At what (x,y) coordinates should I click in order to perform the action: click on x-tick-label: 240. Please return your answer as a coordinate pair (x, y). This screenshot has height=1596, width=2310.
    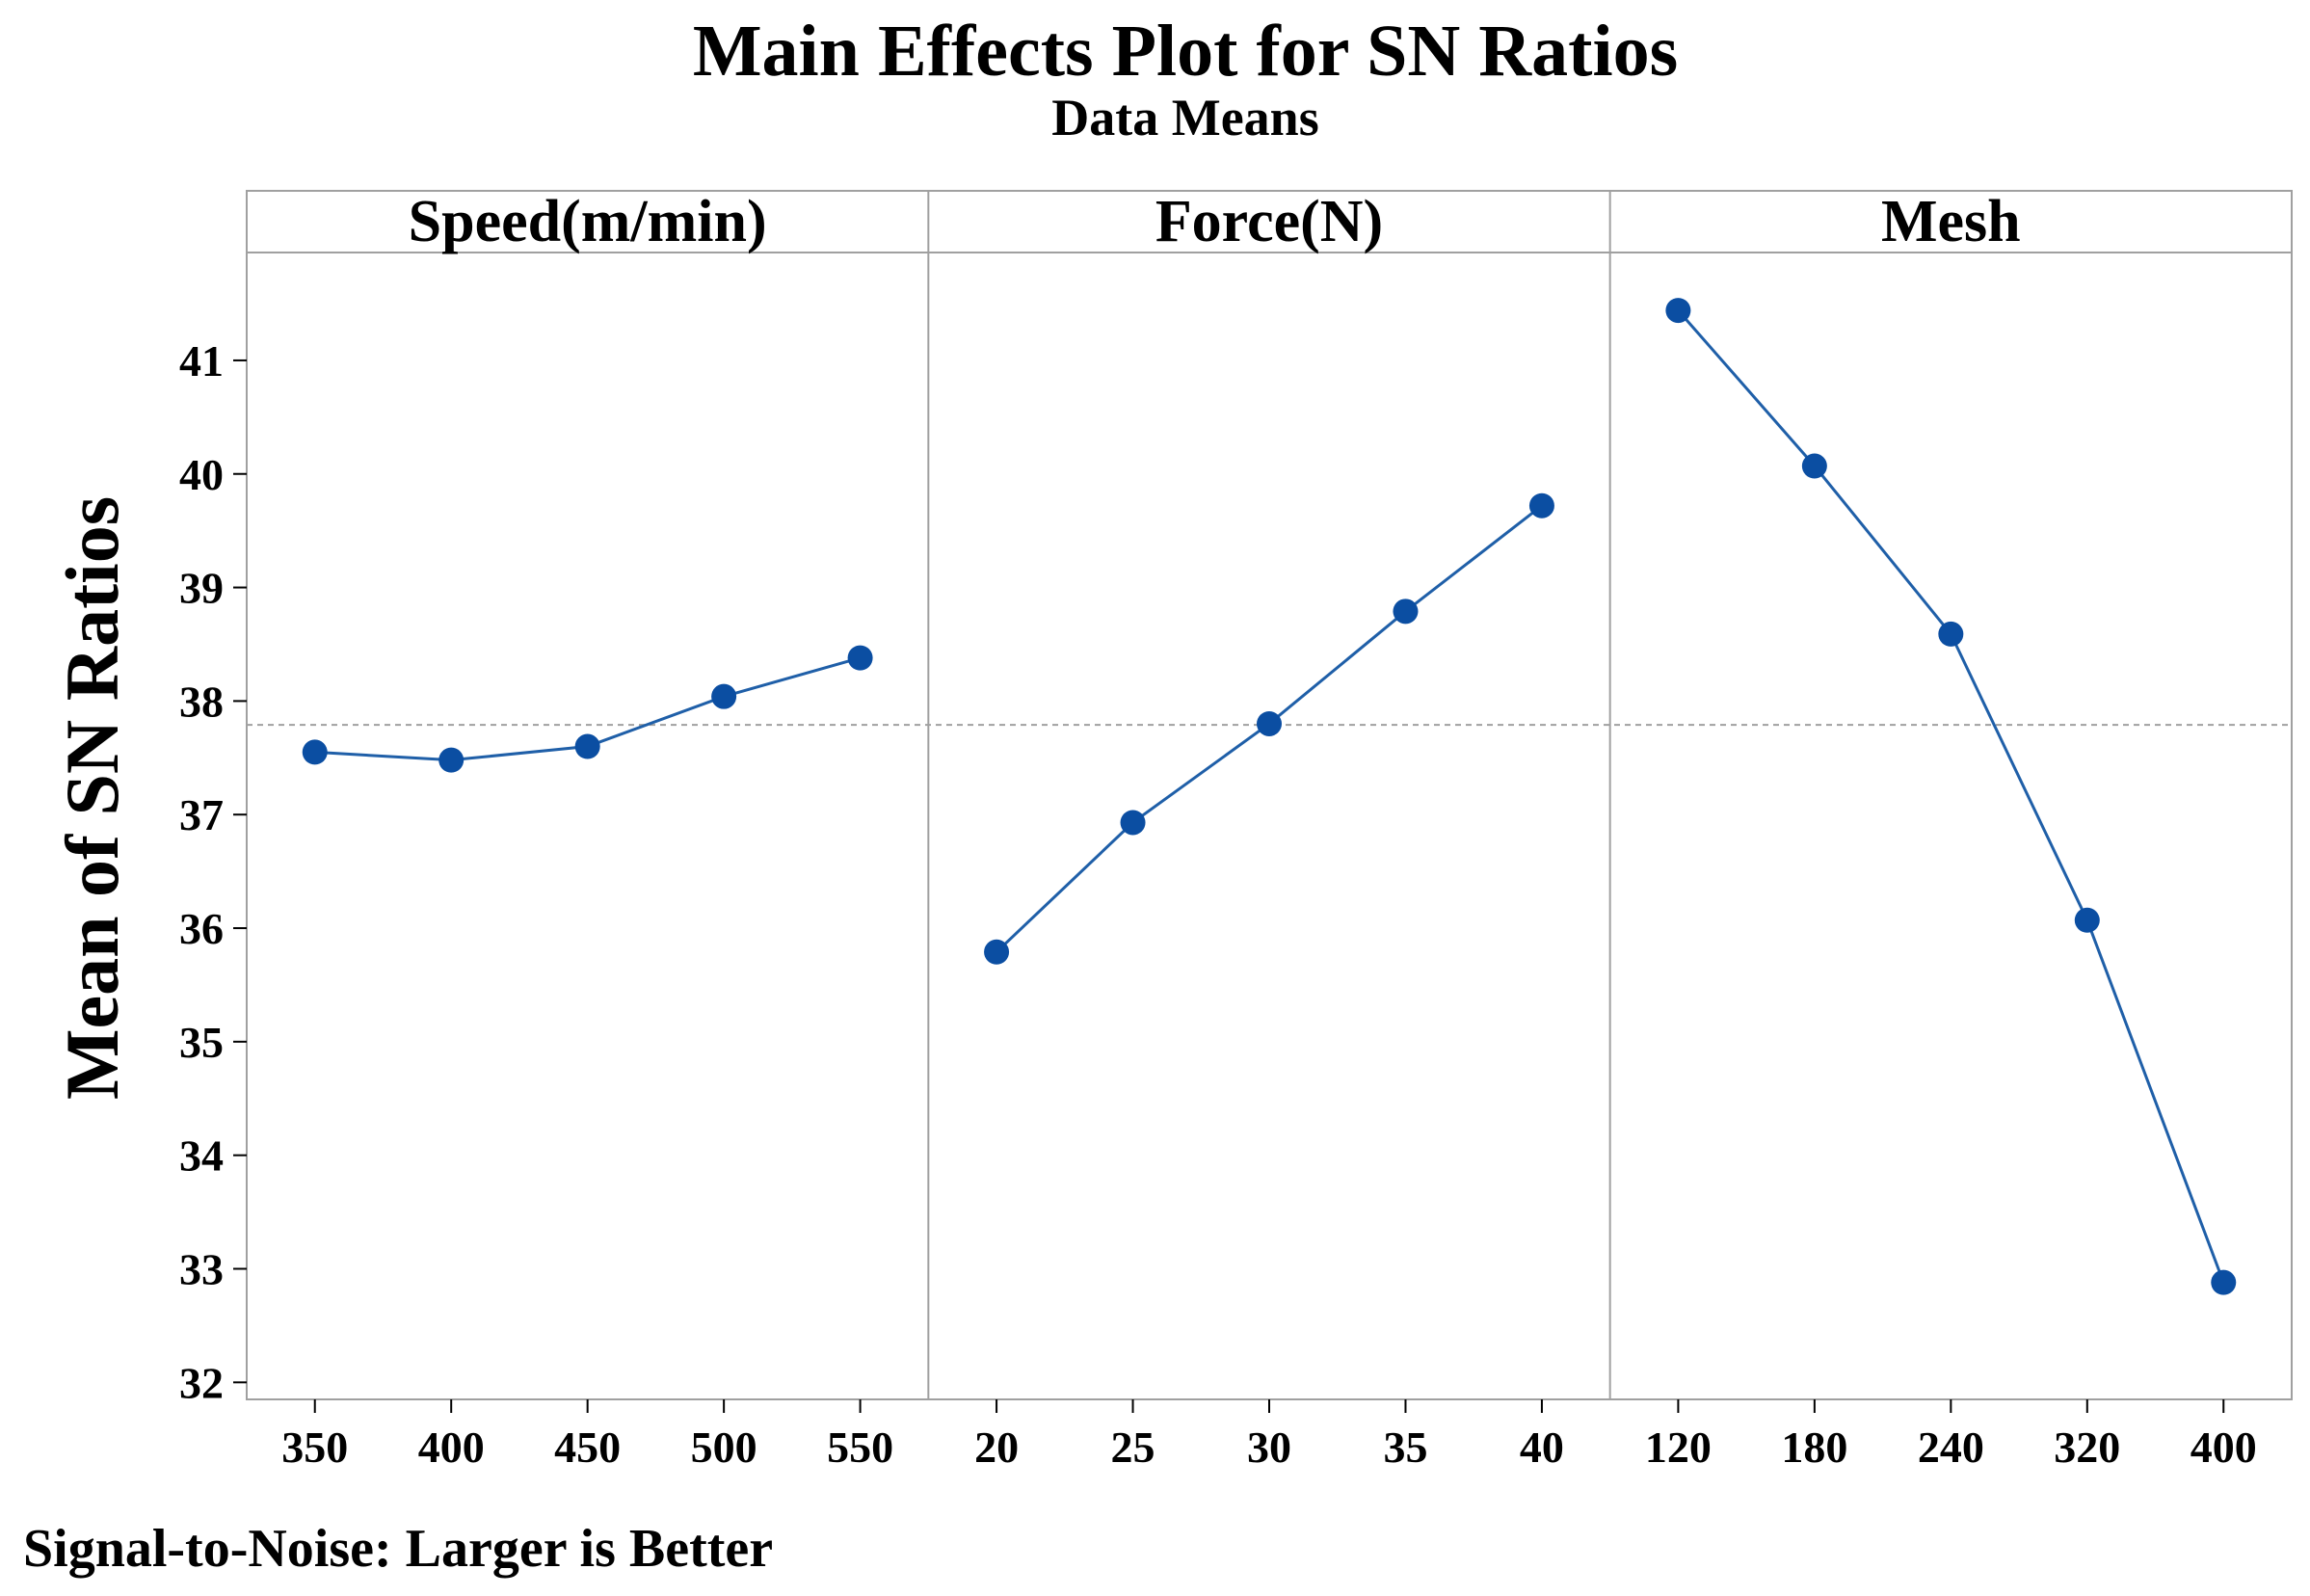
    Looking at the image, I should click on (1951, 1447).